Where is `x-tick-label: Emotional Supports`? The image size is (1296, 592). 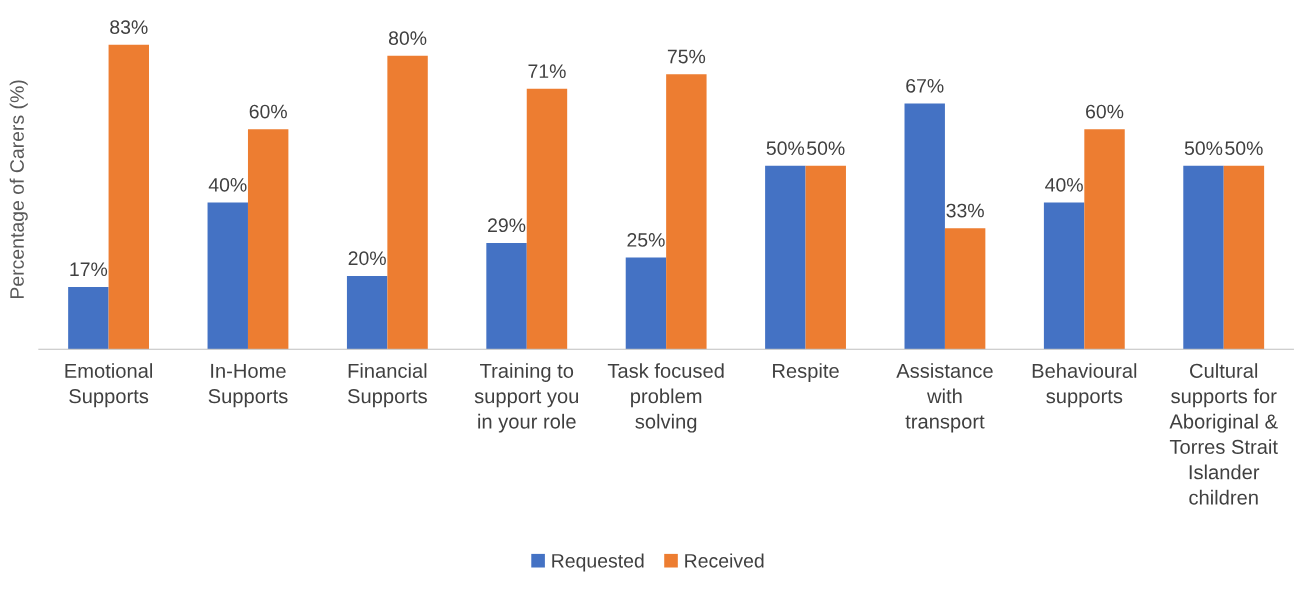 x-tick-label: Emotional Supports is located at coordinates (109, 385).